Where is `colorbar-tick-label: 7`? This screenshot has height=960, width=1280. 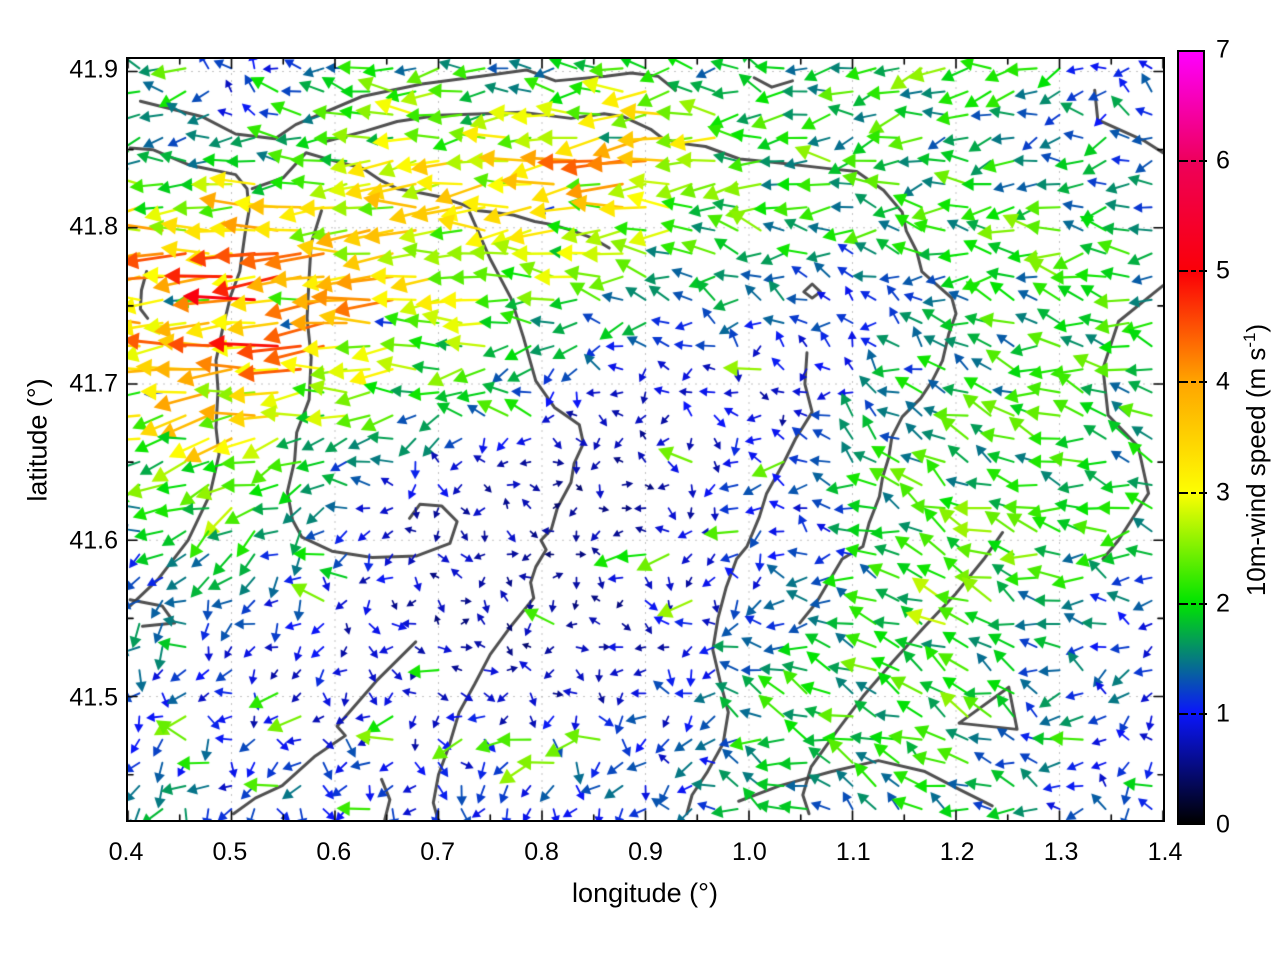
colorbar-tick-label: 7 is located at coordinates (1223, 49).